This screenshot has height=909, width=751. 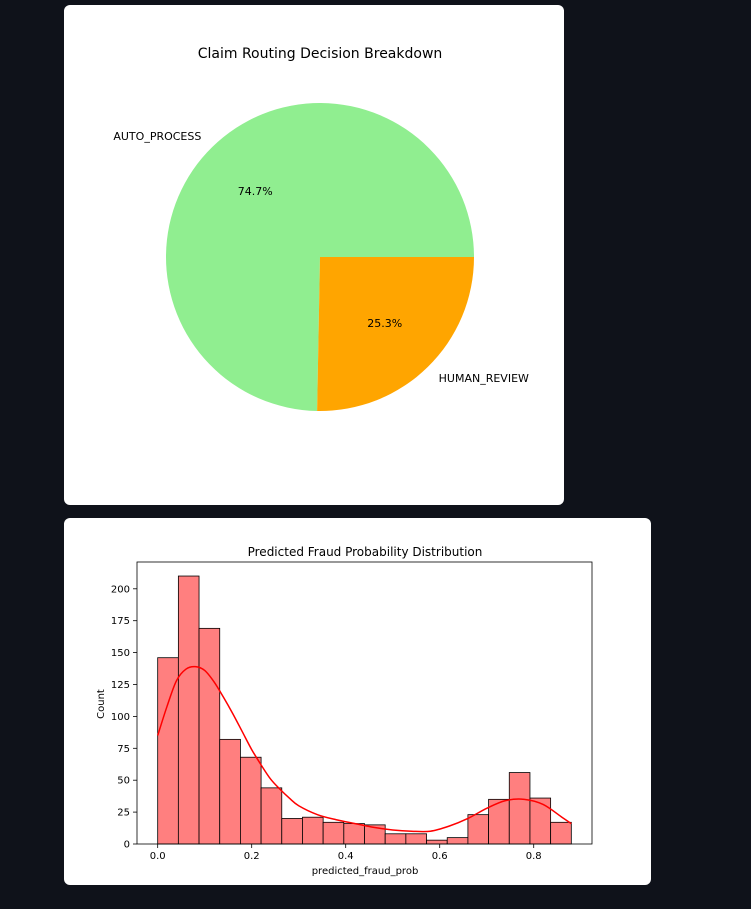 I want to click on pie-label-auto-process: AUTO_PROCESS, so click(x=157, y=136).